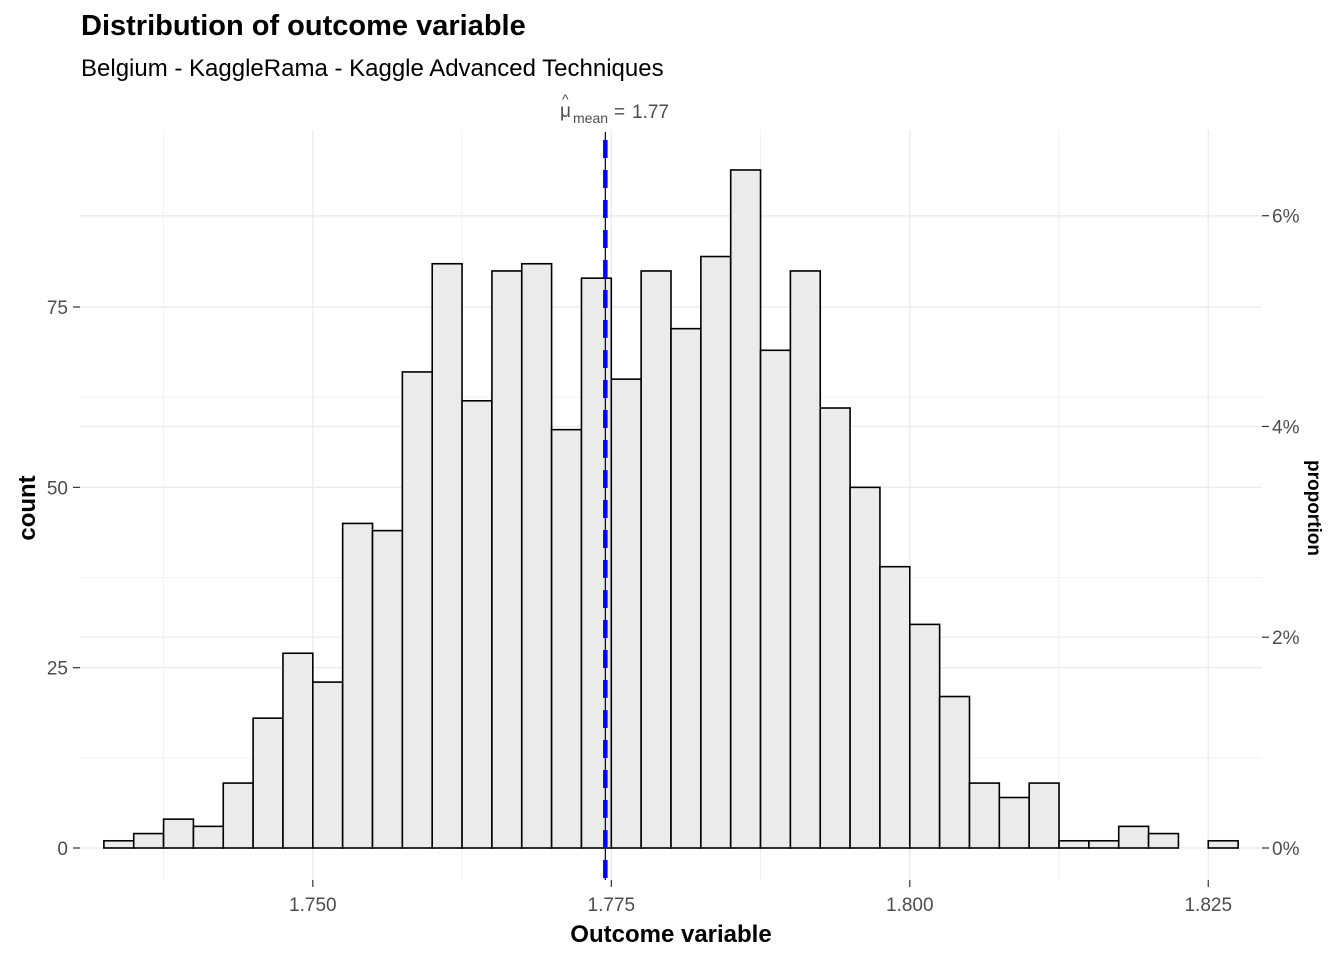 This screenshot has height=960, width=1344. Describe the element at coordinates (1313, 508) in the screenshot. I see `secondary-y-axis-title: proportion` at that location.